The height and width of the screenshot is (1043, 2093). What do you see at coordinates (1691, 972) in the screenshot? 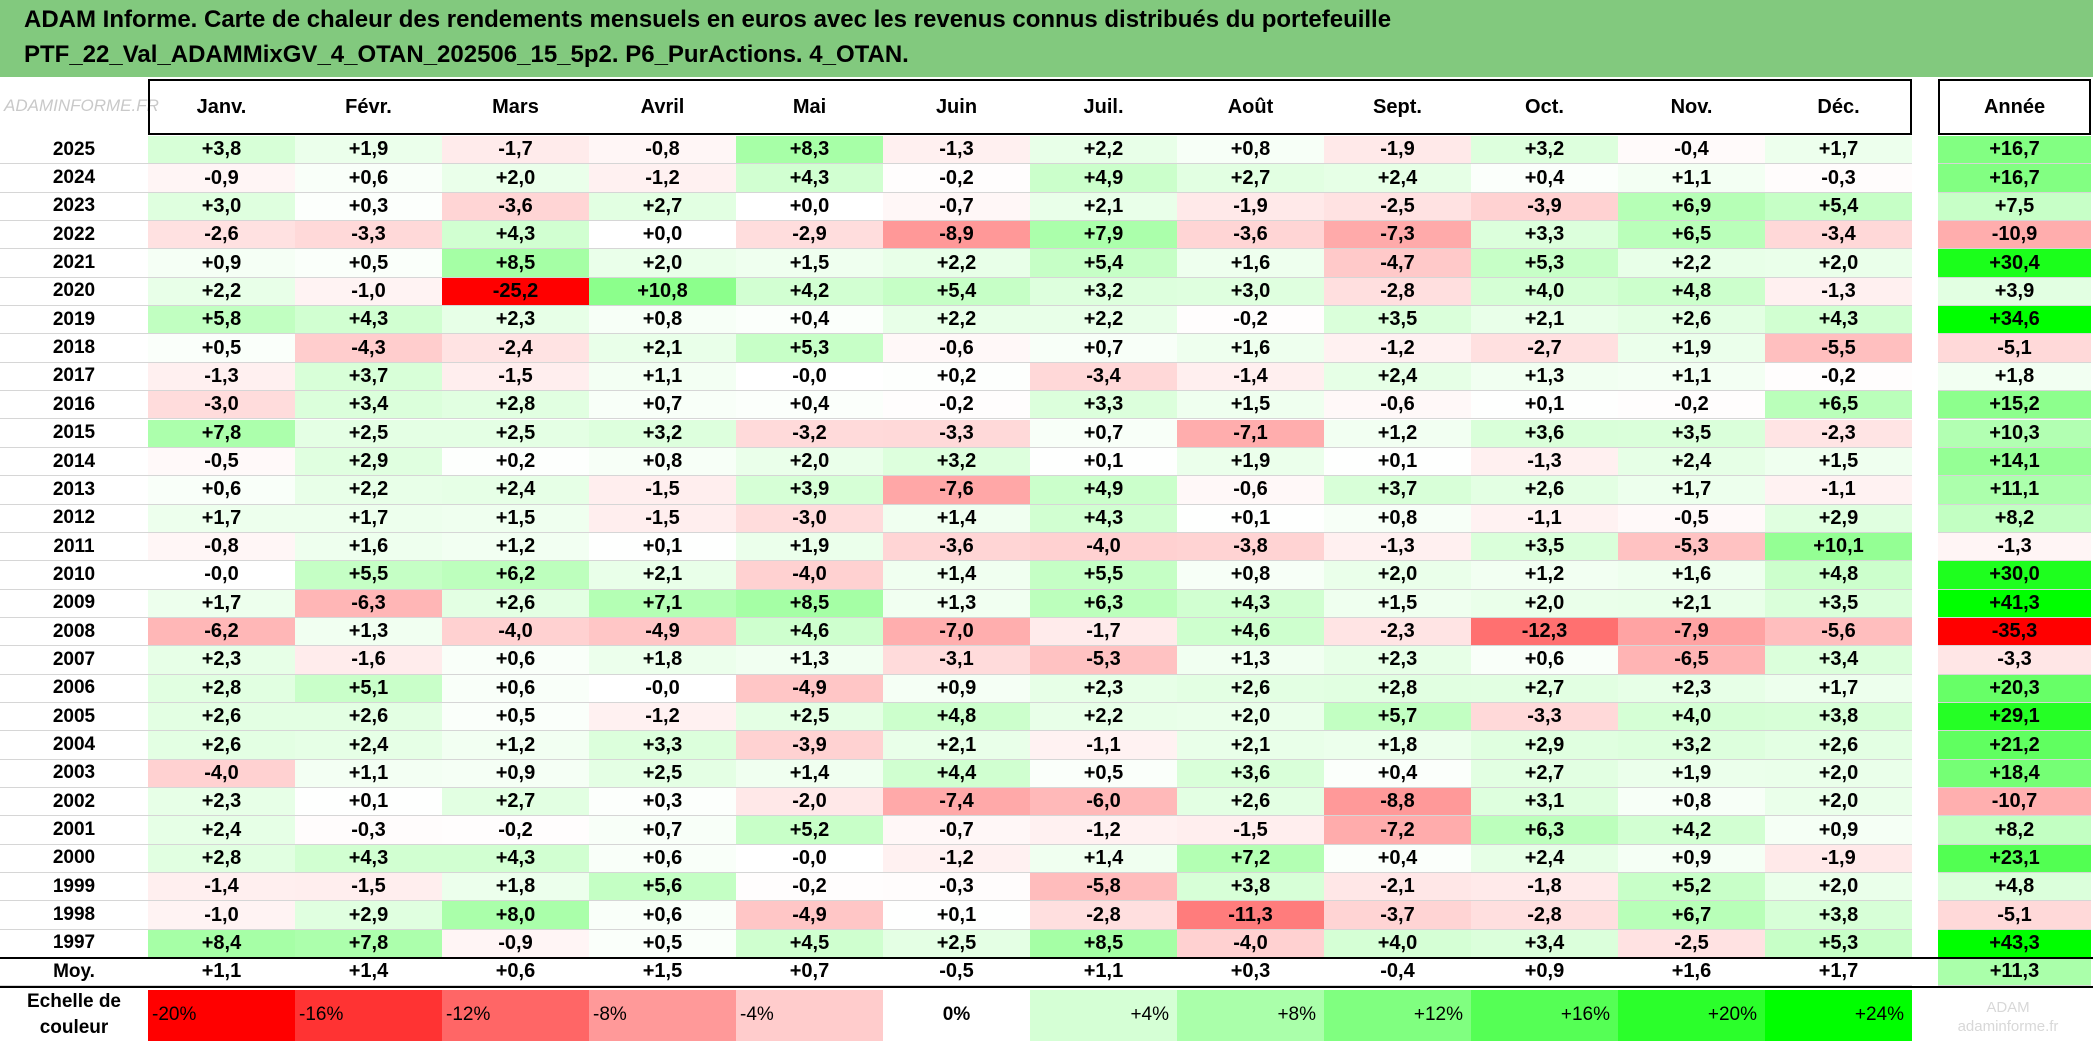
I see `average-cell: +1,6` at bounding box center [1691, 972].